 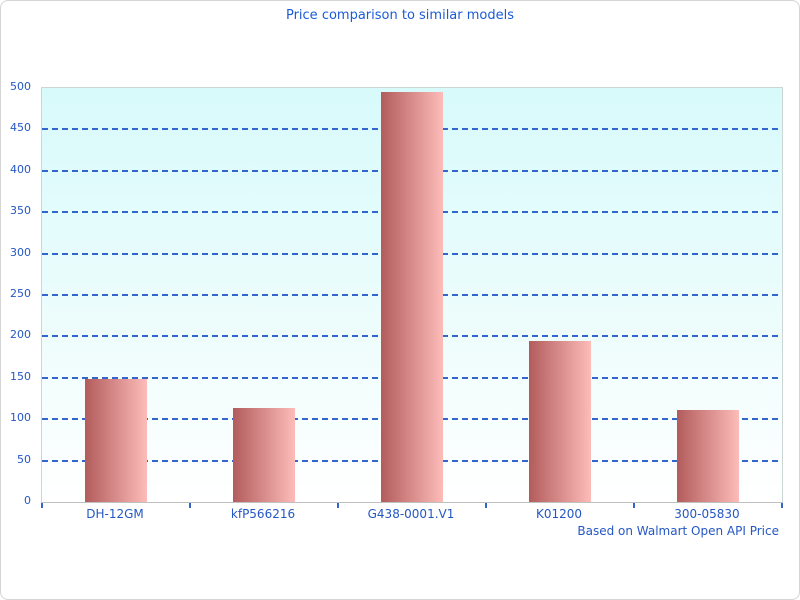 What do you see at coordinates (559, 514) in the screenshot?
I see `x-axis-category-label: K01200` at bounding box center [559, 514].